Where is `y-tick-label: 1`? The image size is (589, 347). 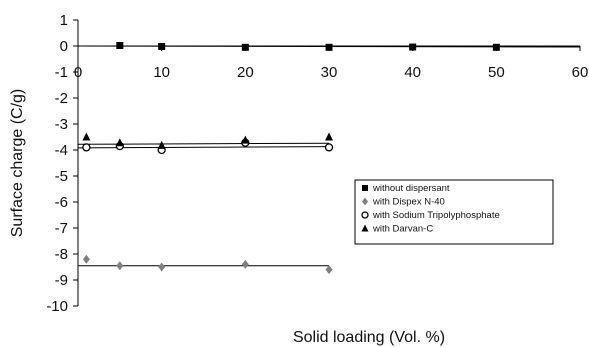
y-tick-label: 1 is located at coordinates (64, 20).